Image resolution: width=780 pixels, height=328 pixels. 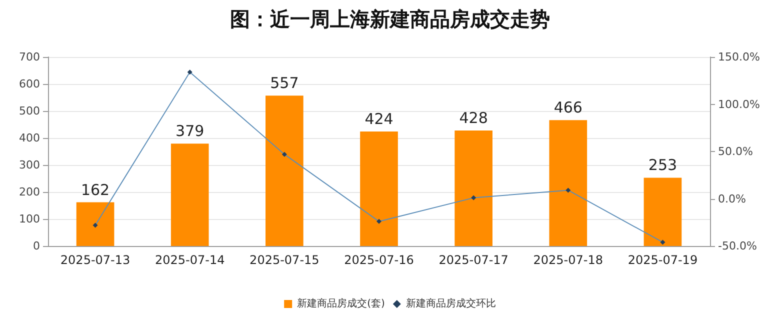 I want to click on y-tick-label: 200, so click(x=29, y=192).